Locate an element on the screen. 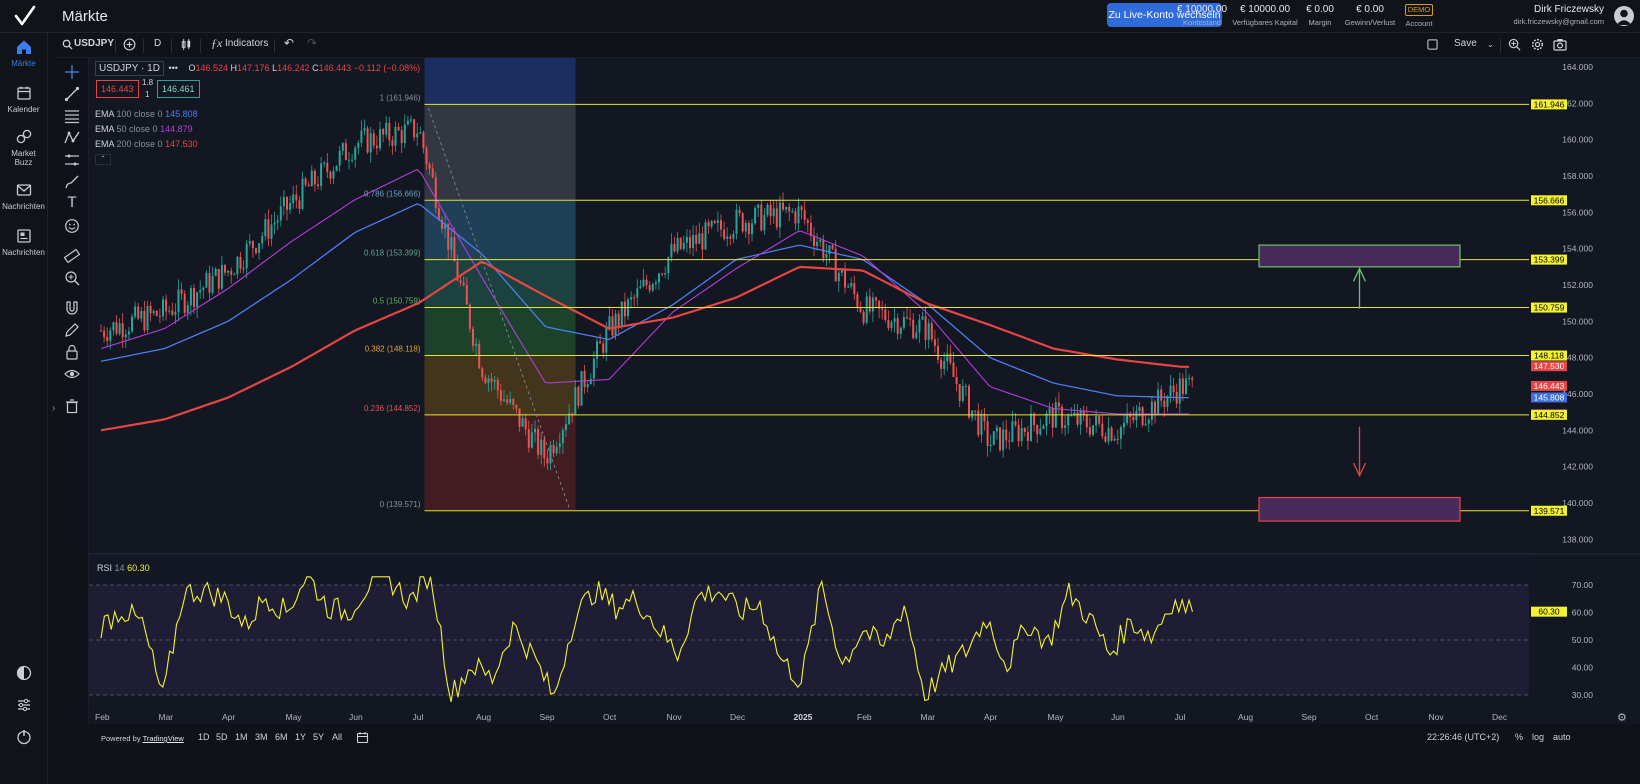 The image size is (1640, 784). percent-scale-toggle: % is located at coordinates (1519, 737).